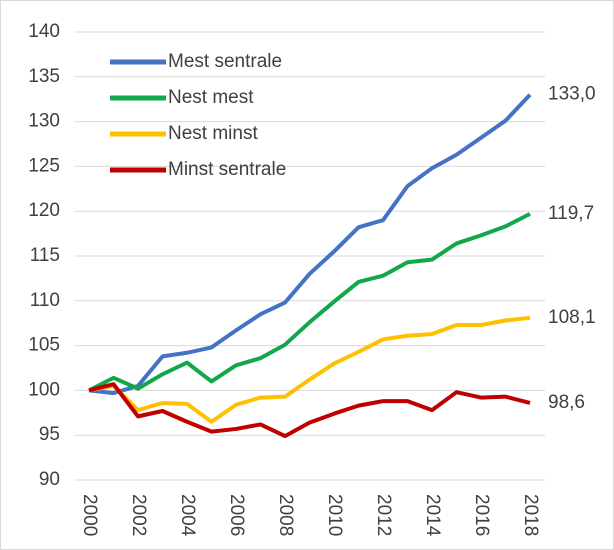 The width and height of the screenshot is (614, 550). I want to click on y-tick-label: 90, so click(49, 479).